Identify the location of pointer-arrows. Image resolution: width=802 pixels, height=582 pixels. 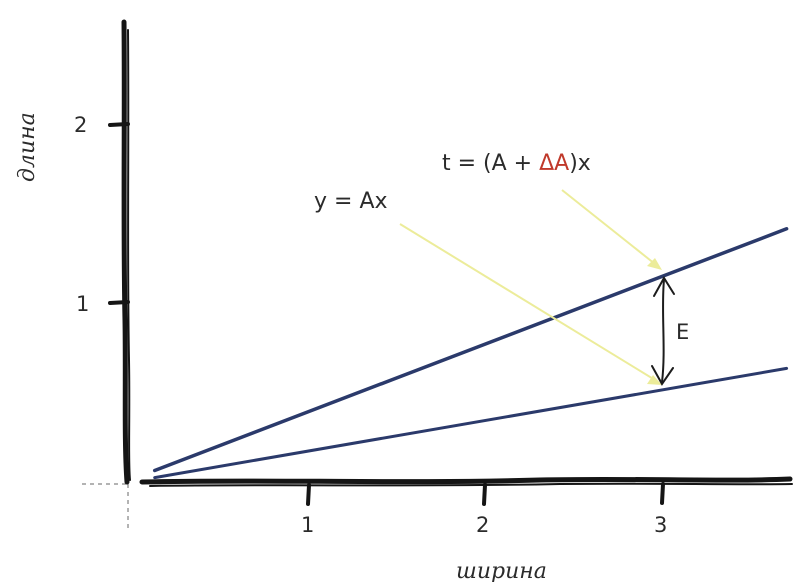
(530, 287).